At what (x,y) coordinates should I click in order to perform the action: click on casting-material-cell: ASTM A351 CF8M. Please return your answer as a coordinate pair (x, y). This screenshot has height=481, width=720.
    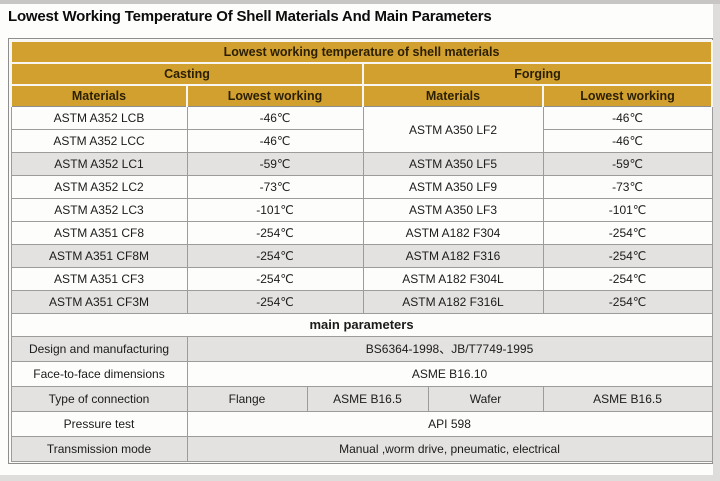
    Looking at the image, I should click on (99, 256).